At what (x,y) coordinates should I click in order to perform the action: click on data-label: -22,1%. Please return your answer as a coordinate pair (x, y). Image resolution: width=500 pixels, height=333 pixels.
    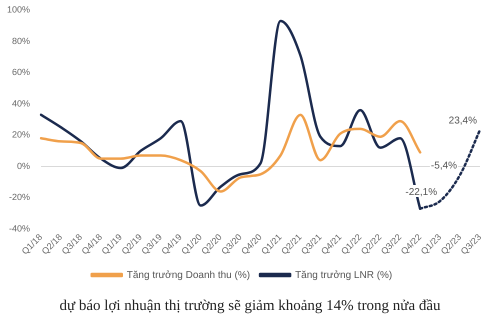
    Looking at the image, I should click on (421, 192).